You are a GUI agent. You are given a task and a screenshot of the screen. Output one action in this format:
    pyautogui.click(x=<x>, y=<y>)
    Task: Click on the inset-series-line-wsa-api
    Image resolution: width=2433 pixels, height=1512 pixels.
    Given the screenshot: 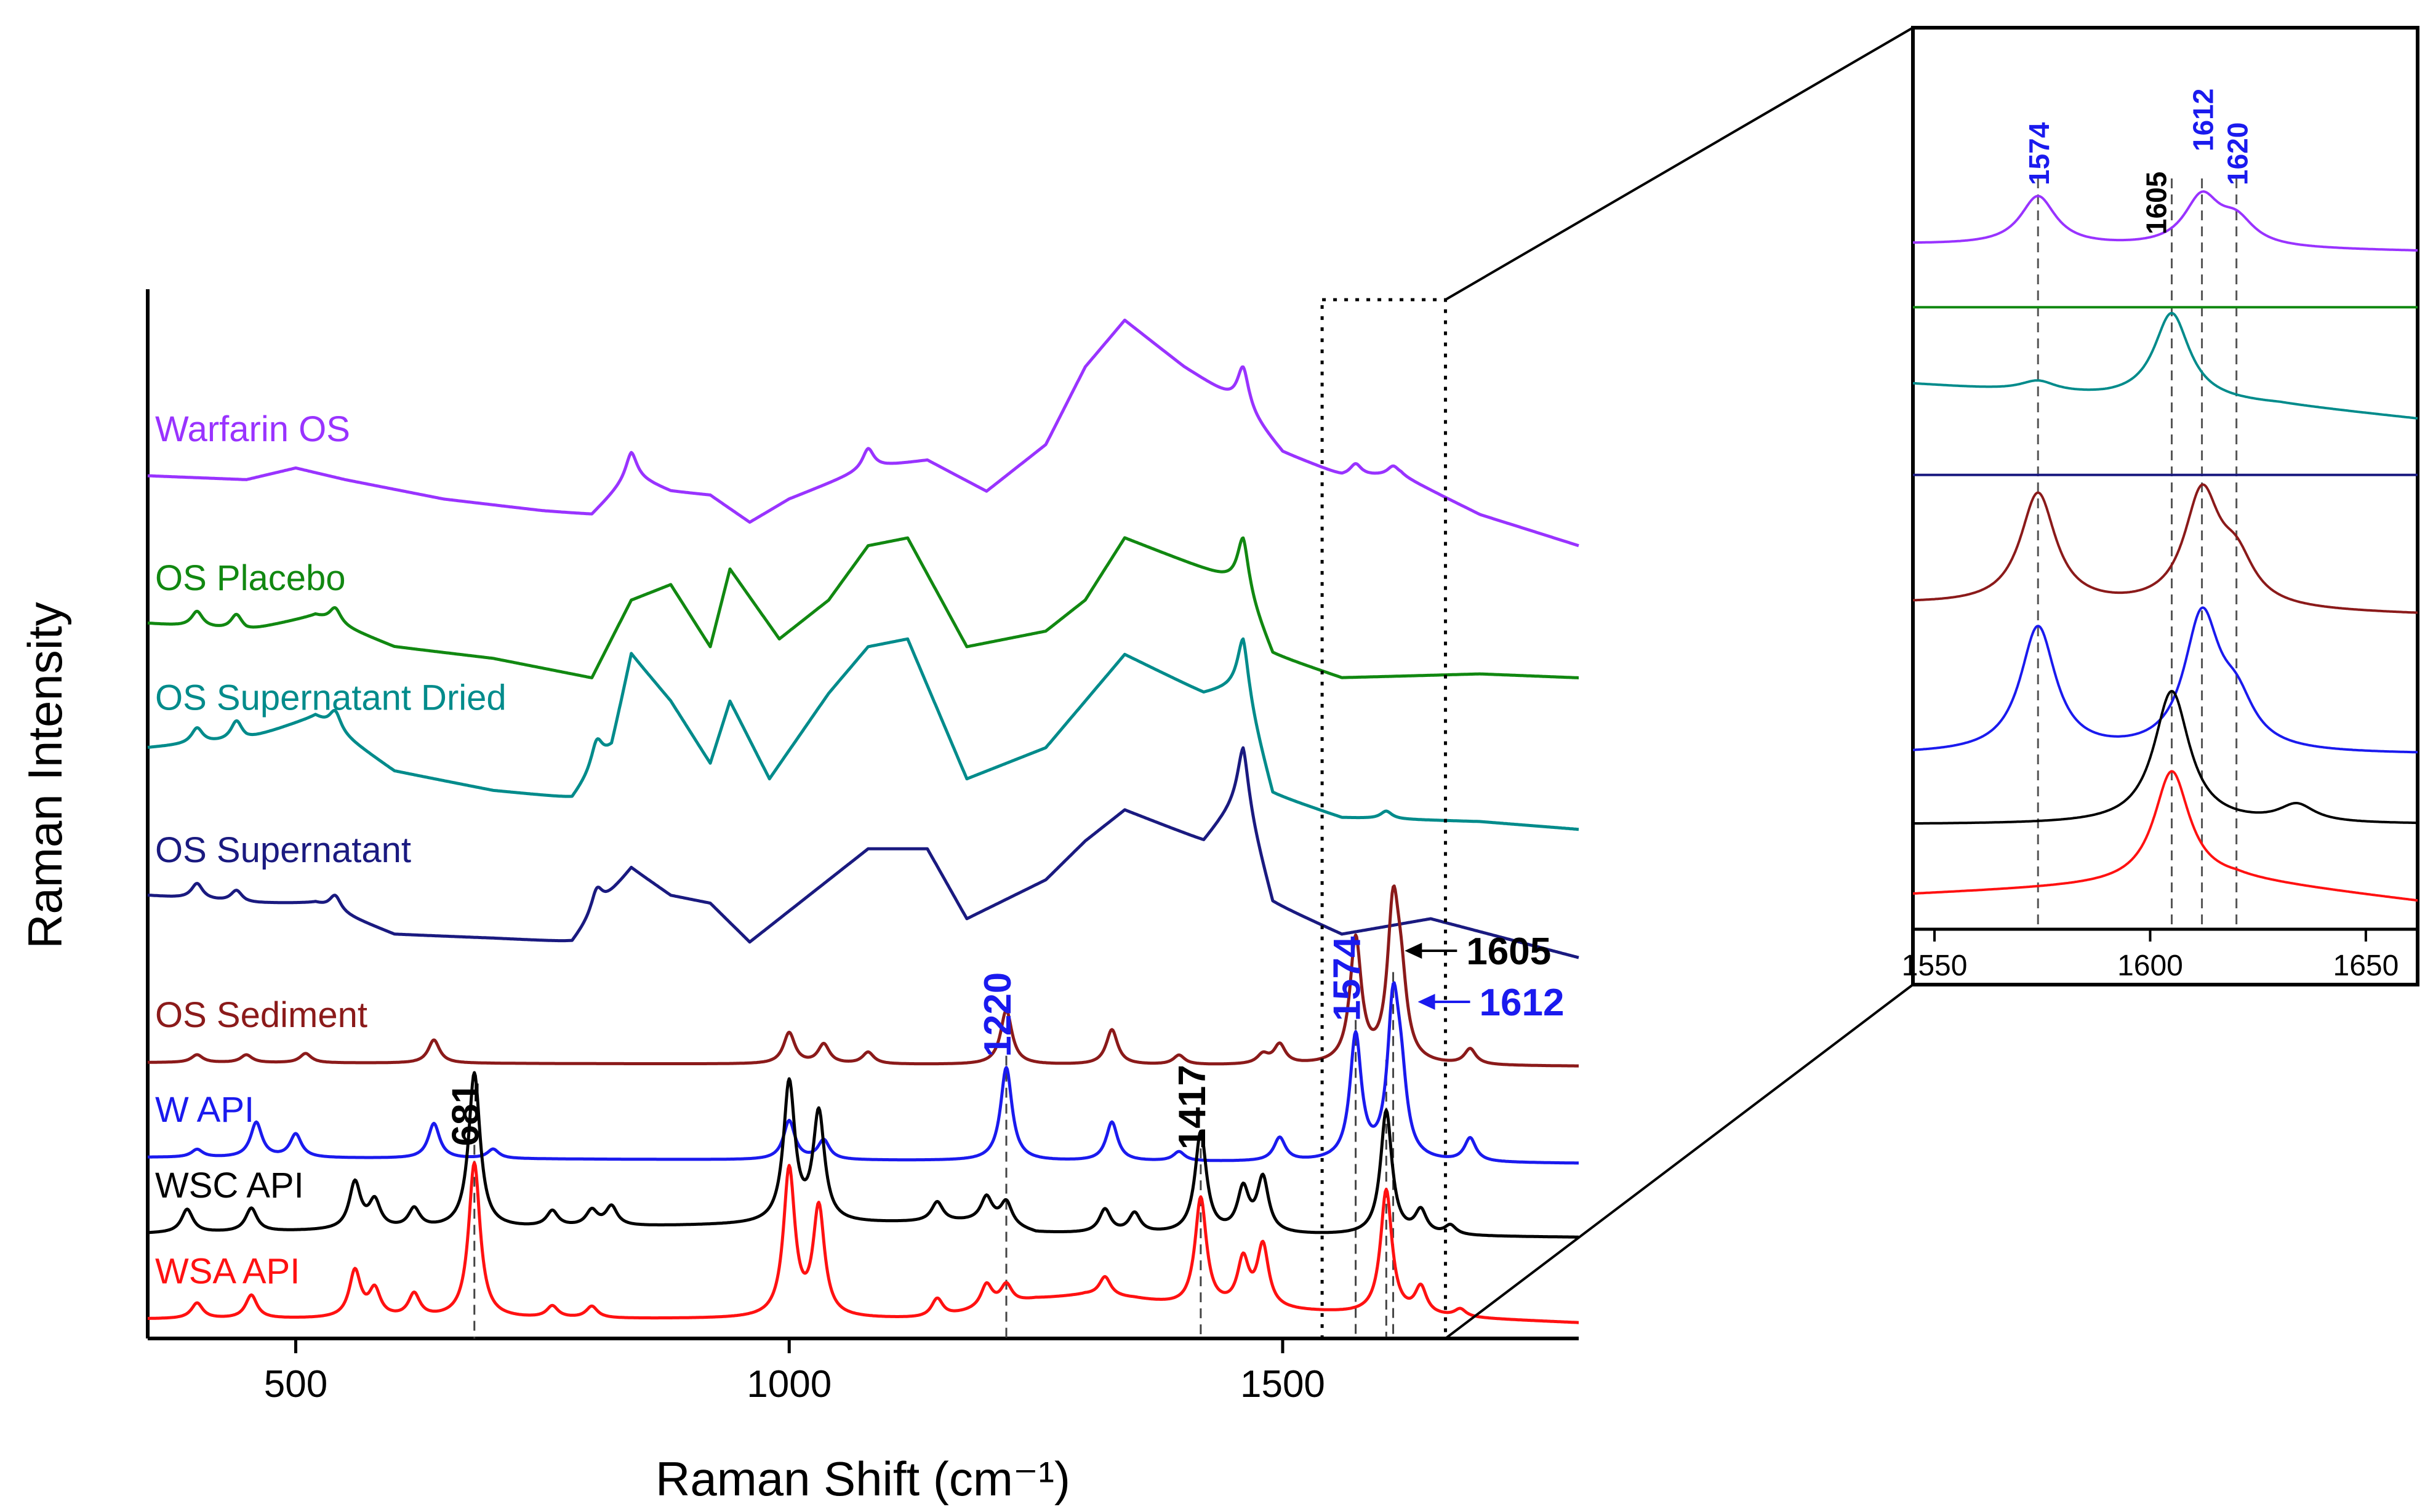 What is the action you would take?
    pyautogui.click(x=2165, y=836)
    